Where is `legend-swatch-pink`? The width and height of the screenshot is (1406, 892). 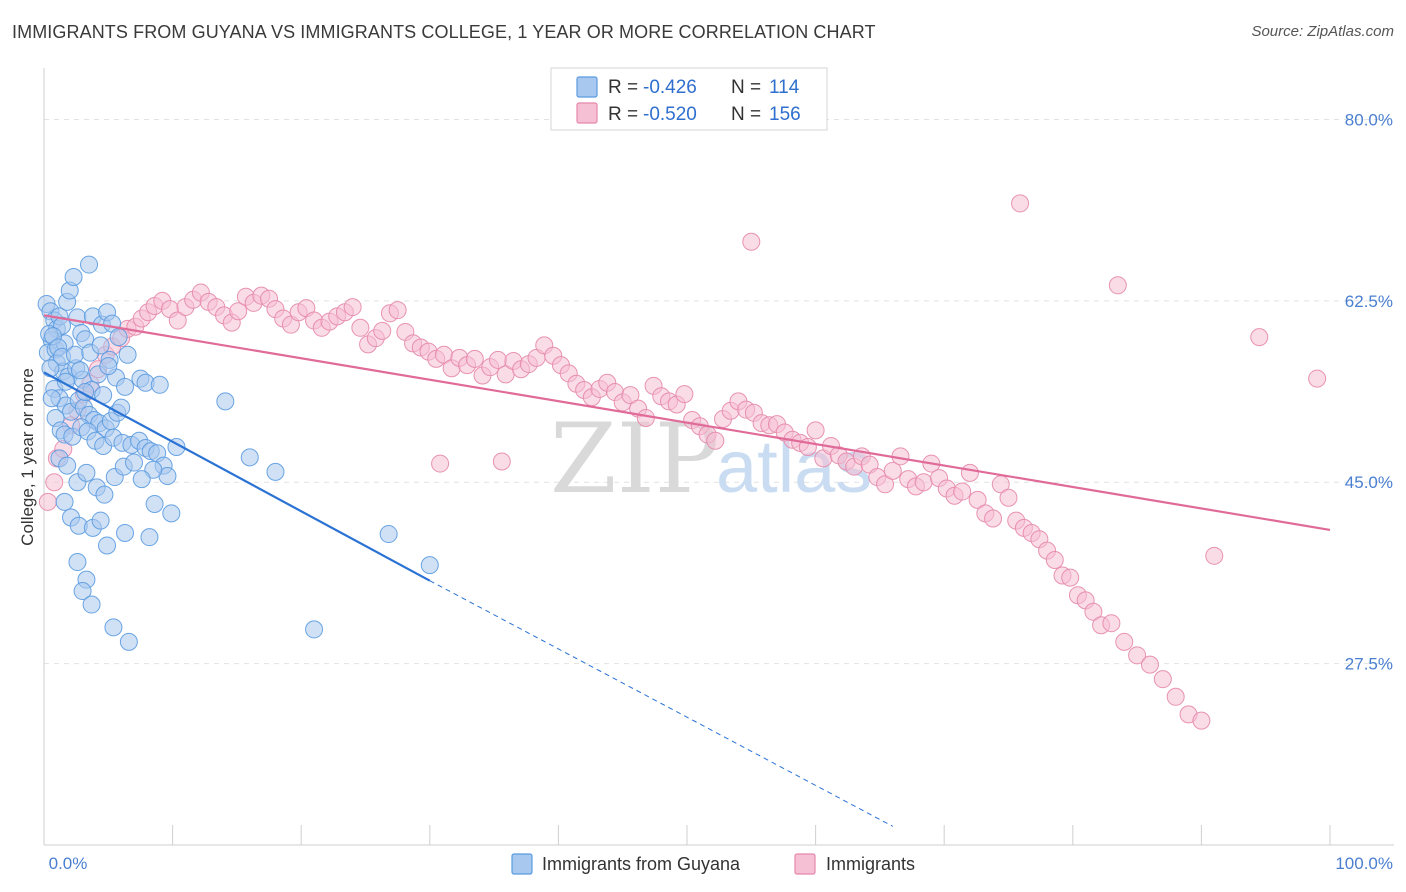 legend-swatch-pink is located at coordinates (587, 113).